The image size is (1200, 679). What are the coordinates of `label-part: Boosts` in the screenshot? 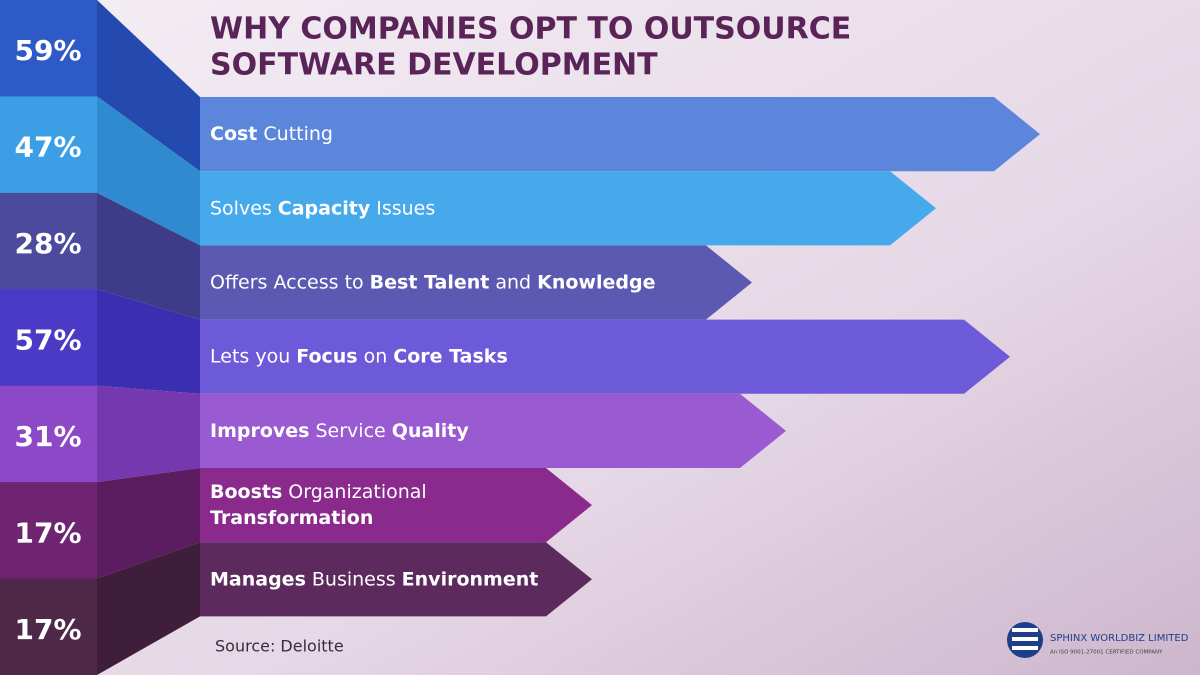 It's located at (246, 492).